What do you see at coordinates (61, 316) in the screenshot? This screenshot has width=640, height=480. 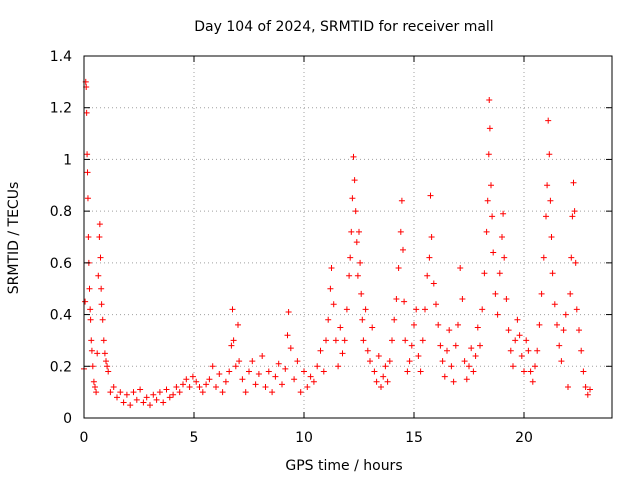 I see `y-tick-label: 0.4` at bounding box center [61, 316].